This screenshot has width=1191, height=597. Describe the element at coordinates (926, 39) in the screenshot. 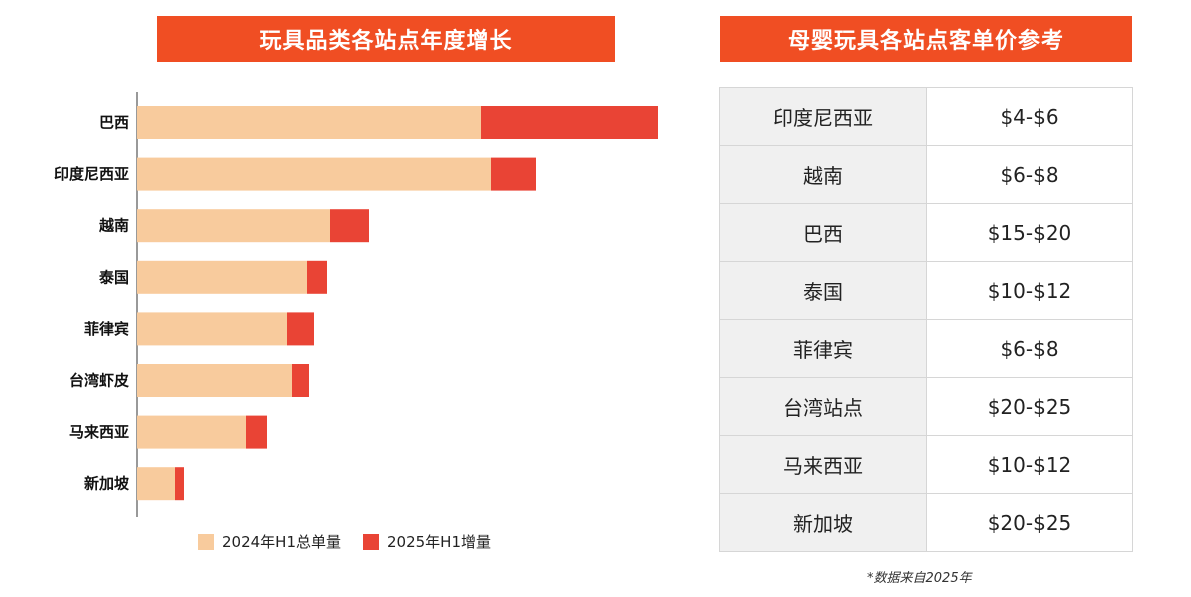

I see `table-title-banner: 母婴玩具各站点客单价参考` at that location.